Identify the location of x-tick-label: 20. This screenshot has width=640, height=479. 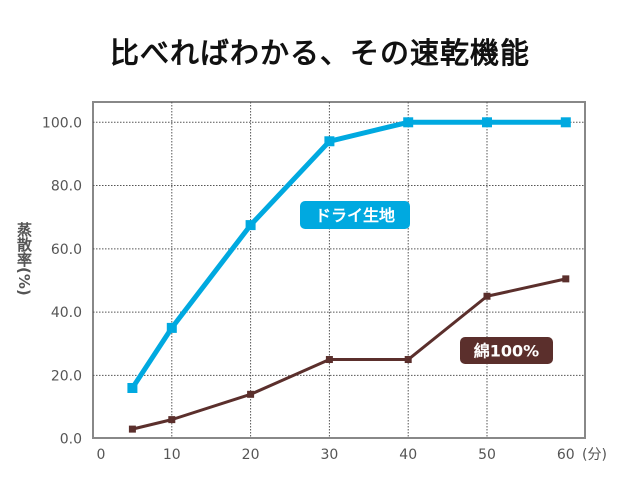
(251, 455).